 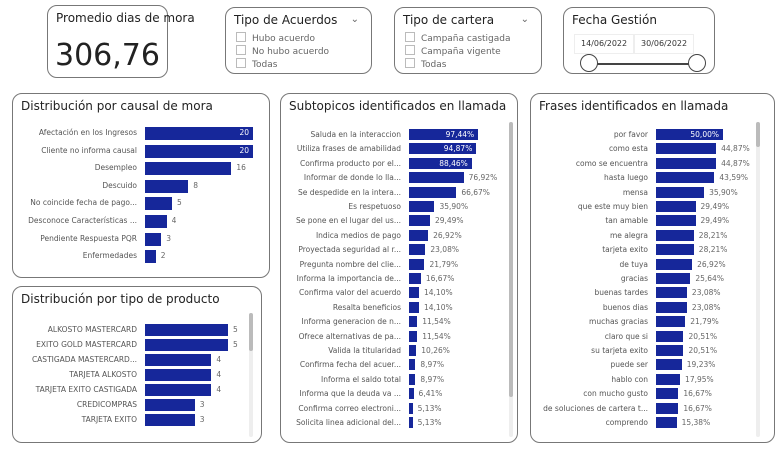 I want to click on data-label: 11,54%, so click(x=436, y=336).